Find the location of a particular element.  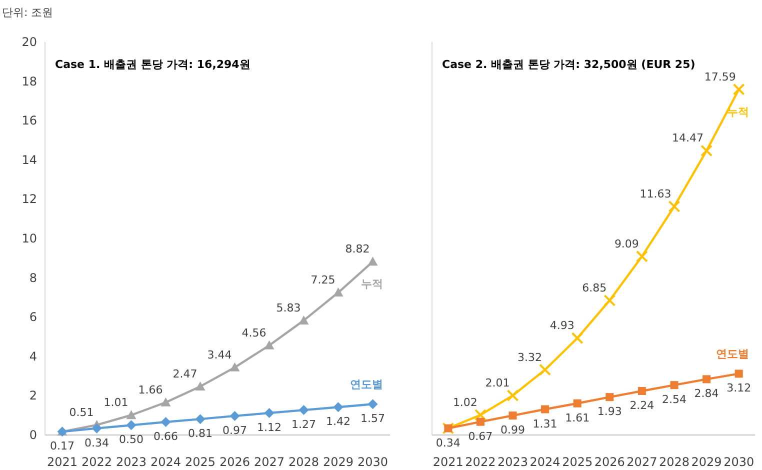

data-label: 3.12 is located at coordinates (739, 388).